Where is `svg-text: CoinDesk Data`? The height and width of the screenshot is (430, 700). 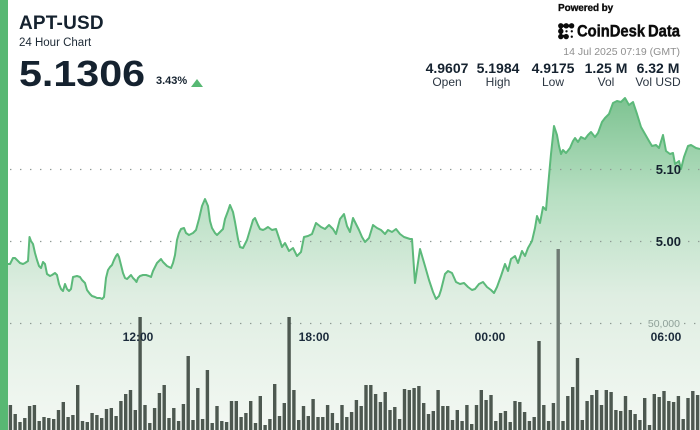 svg-text: CoinDesk Data is located at coordinates (628, 31).